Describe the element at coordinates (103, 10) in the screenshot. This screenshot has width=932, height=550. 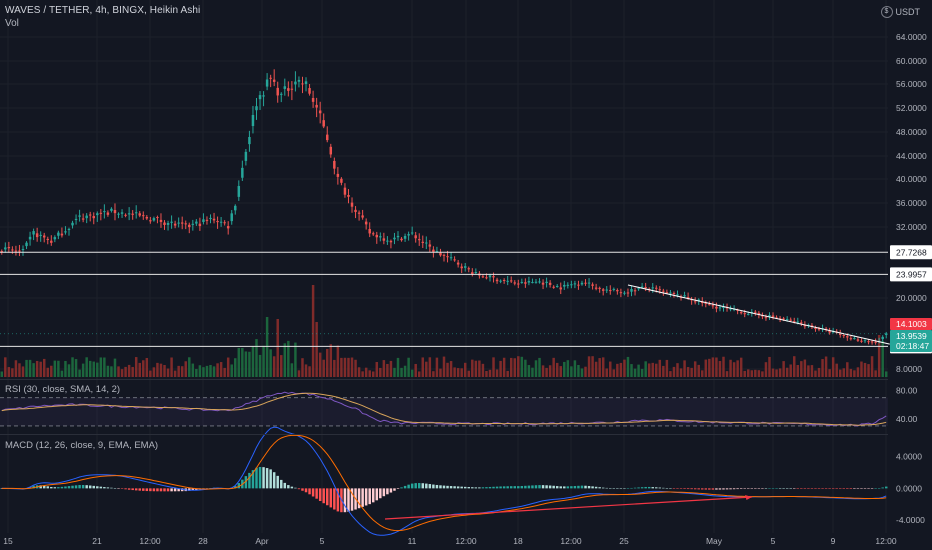
I see `symbol-title: WAVES / TETHER, 4h, BINGX, Heikin Ashi` at that location.